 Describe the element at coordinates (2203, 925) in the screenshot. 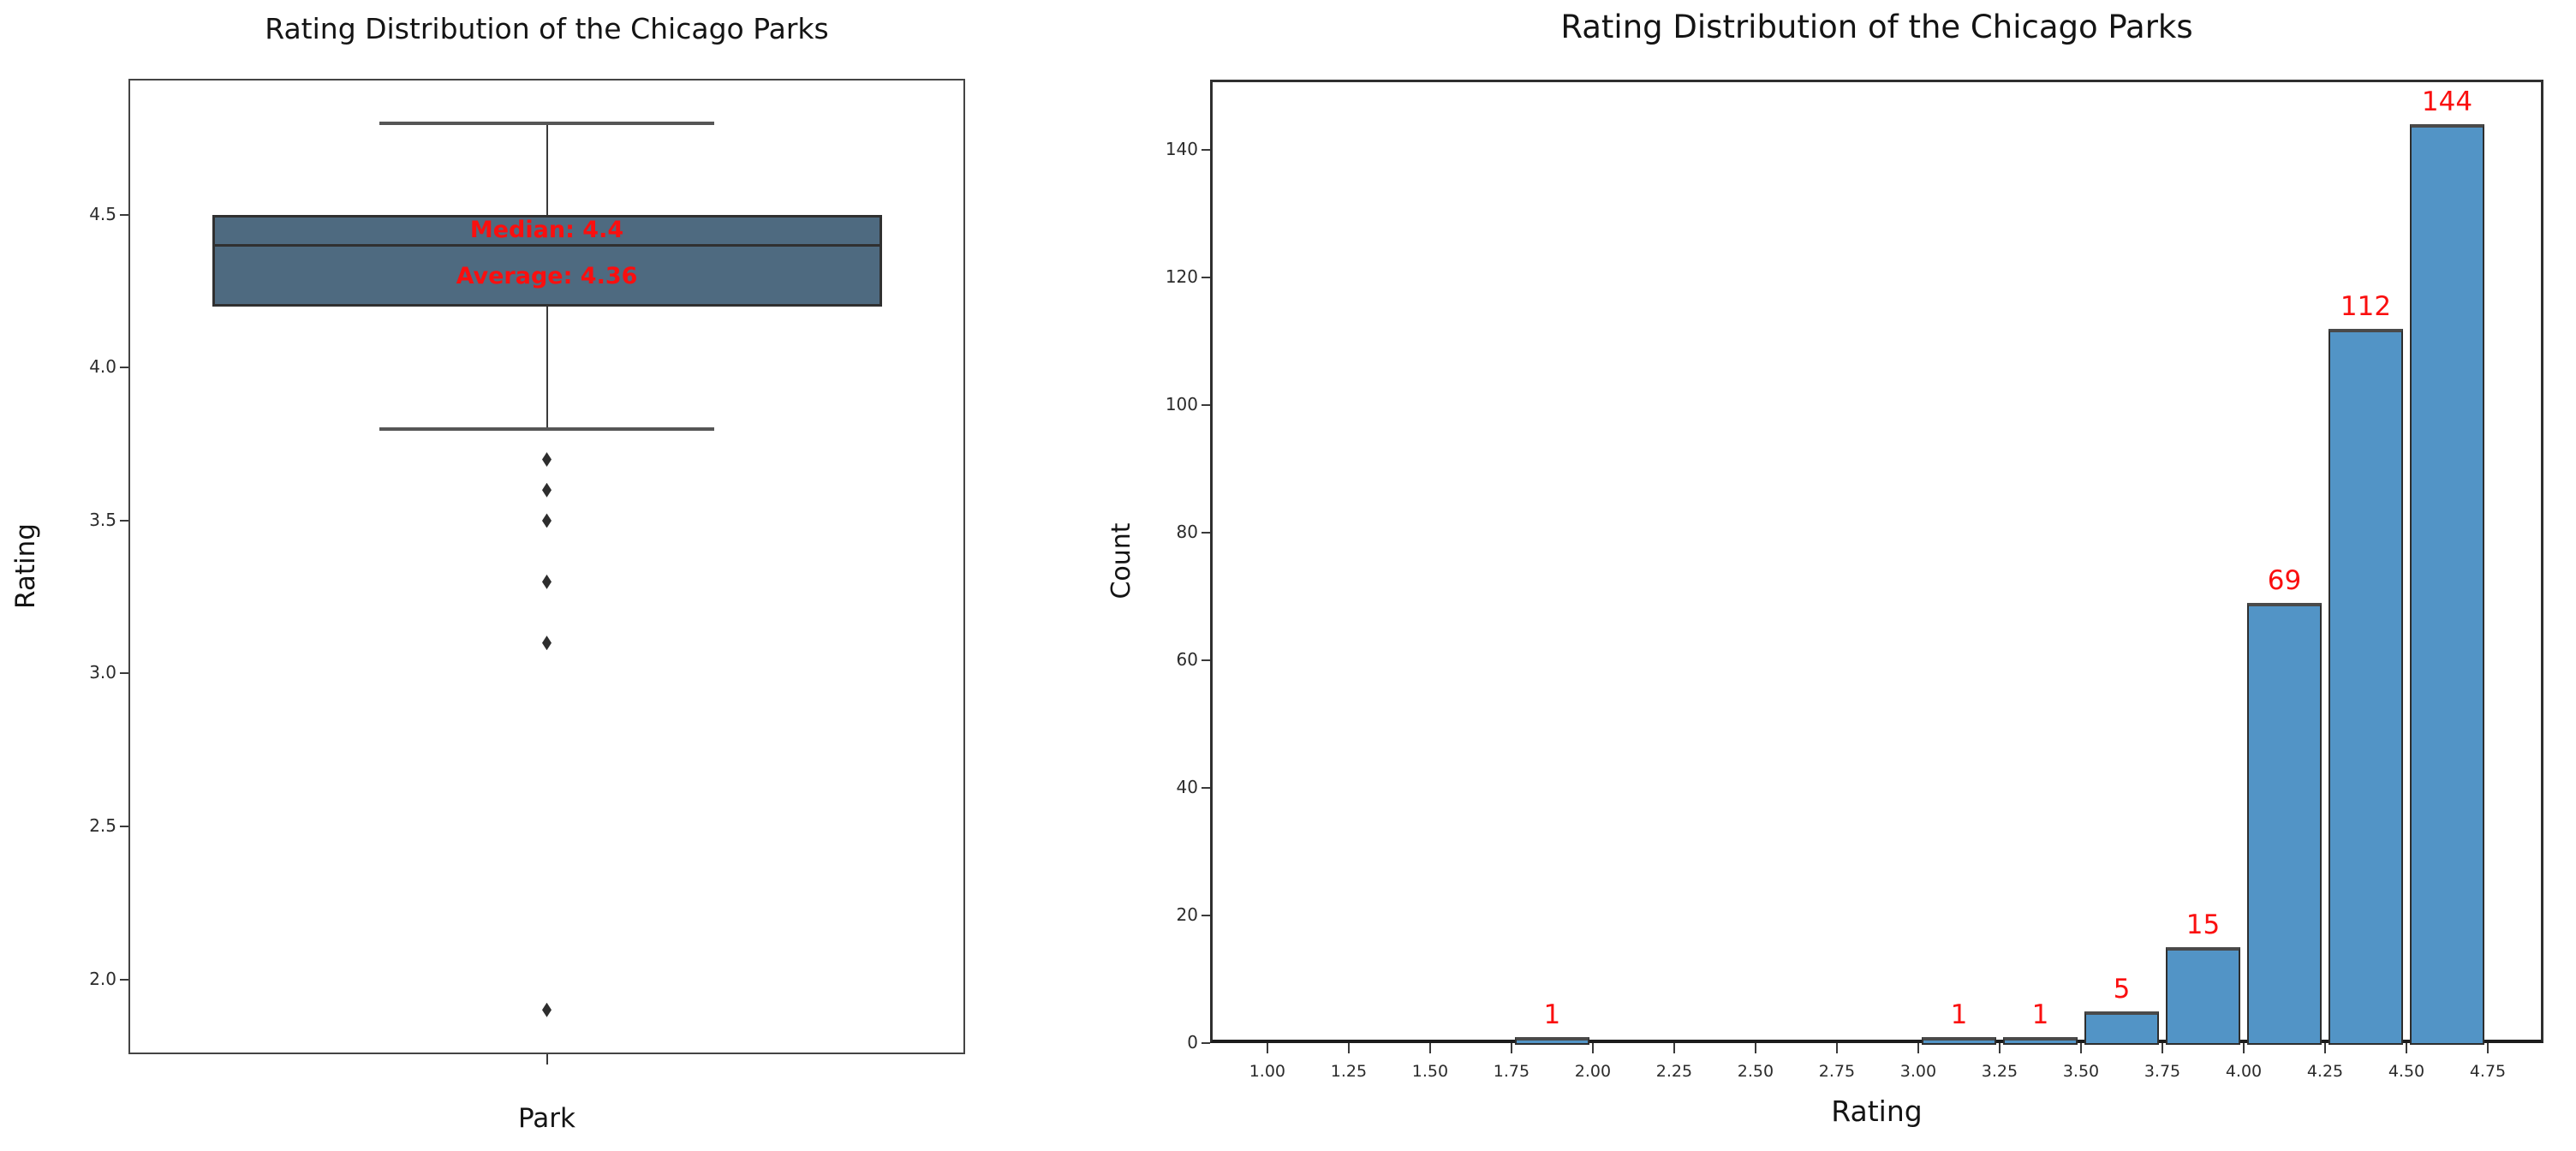

I see `bar-count-label: 15` at that location.